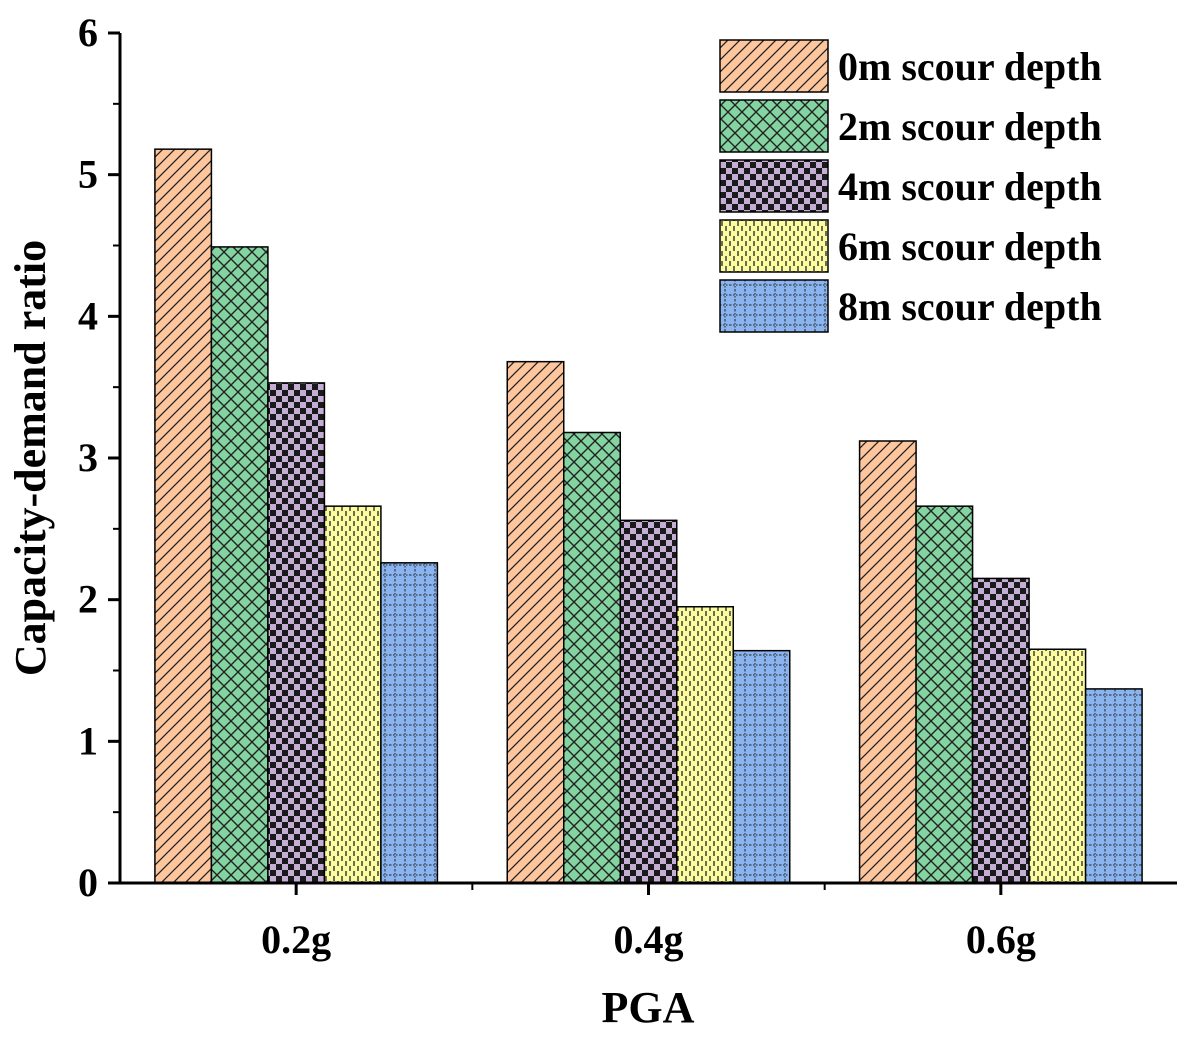  What do you see at coordinates (88, 174) in the screenshot?
I see `y-tick-label: 5` at bounding box center [88, 174].